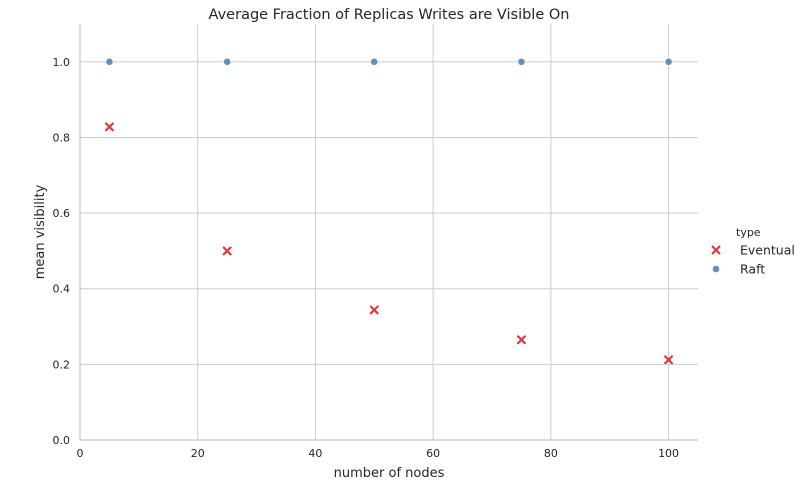  I want to click on y-tick-label: 0.2, so click(62, 364).